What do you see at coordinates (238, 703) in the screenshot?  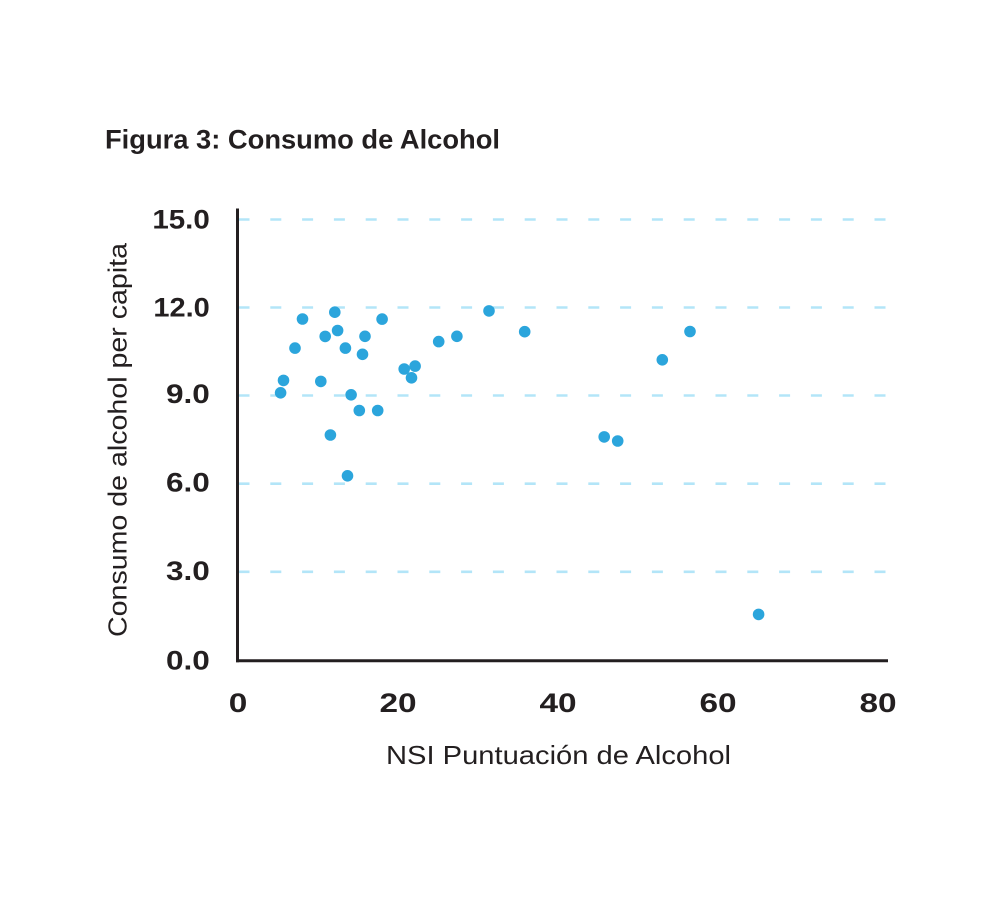 I see `svg-text: 0` at bounding box center [238, 703].